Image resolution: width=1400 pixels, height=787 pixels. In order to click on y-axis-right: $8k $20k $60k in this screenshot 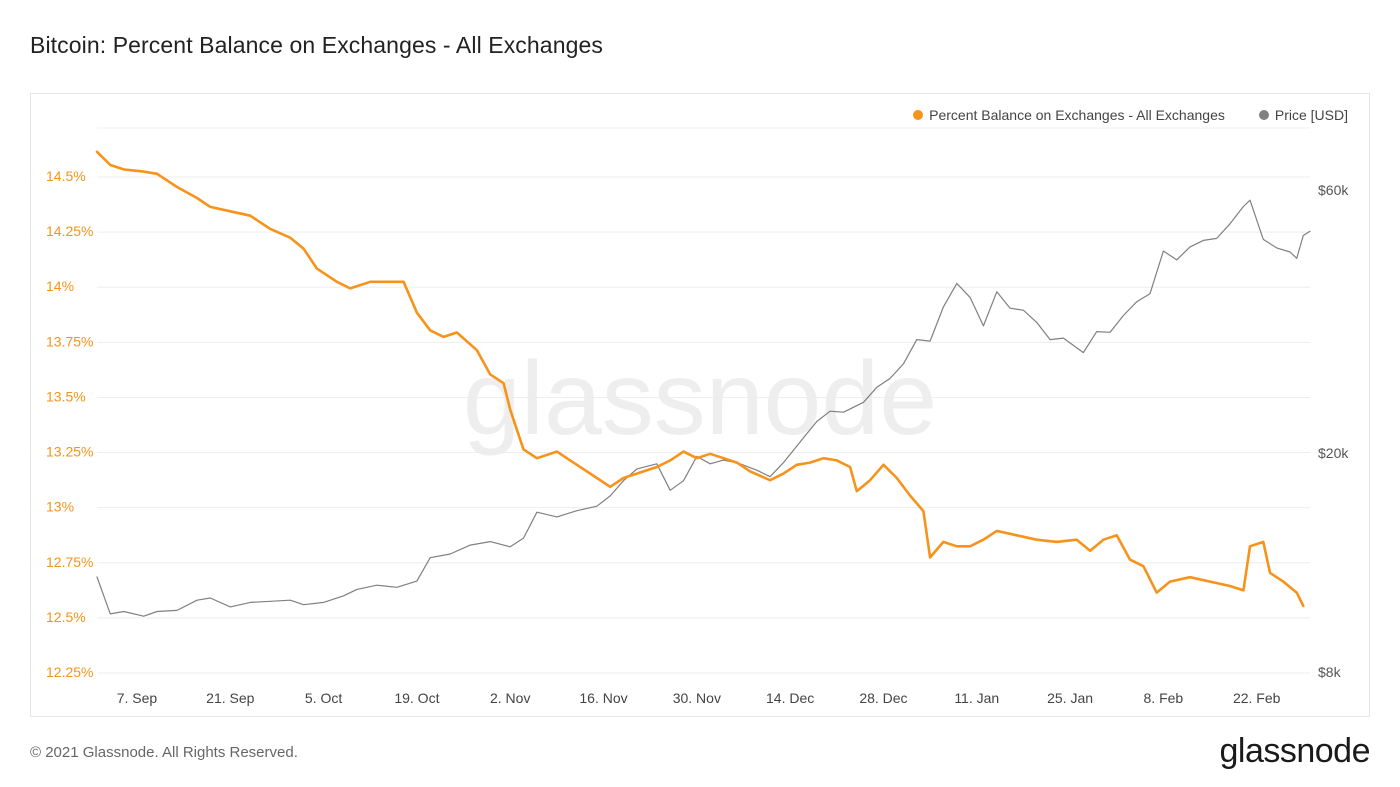, I will do `click(1333, 431)`.